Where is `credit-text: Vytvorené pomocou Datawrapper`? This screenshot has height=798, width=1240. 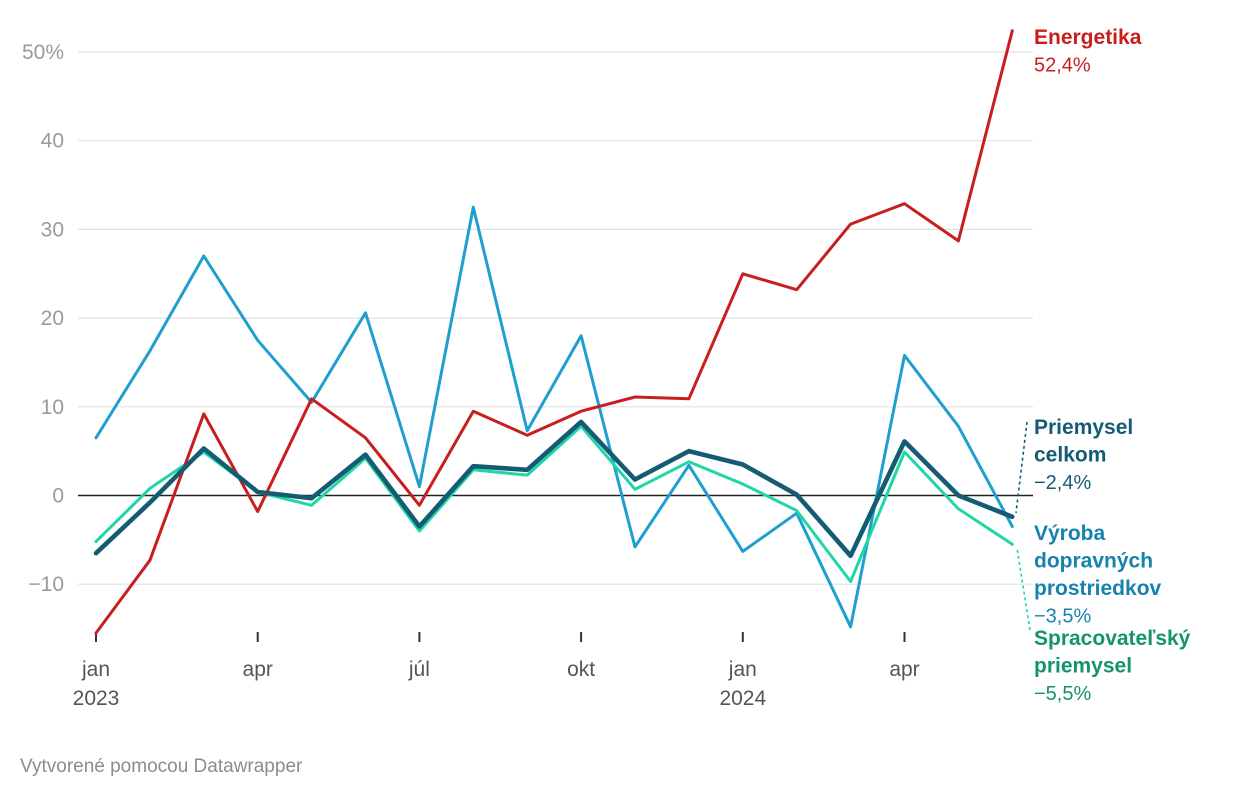 credit-text: Vytvorené pomocou Datawrapper is located at coordinates (161, 766).